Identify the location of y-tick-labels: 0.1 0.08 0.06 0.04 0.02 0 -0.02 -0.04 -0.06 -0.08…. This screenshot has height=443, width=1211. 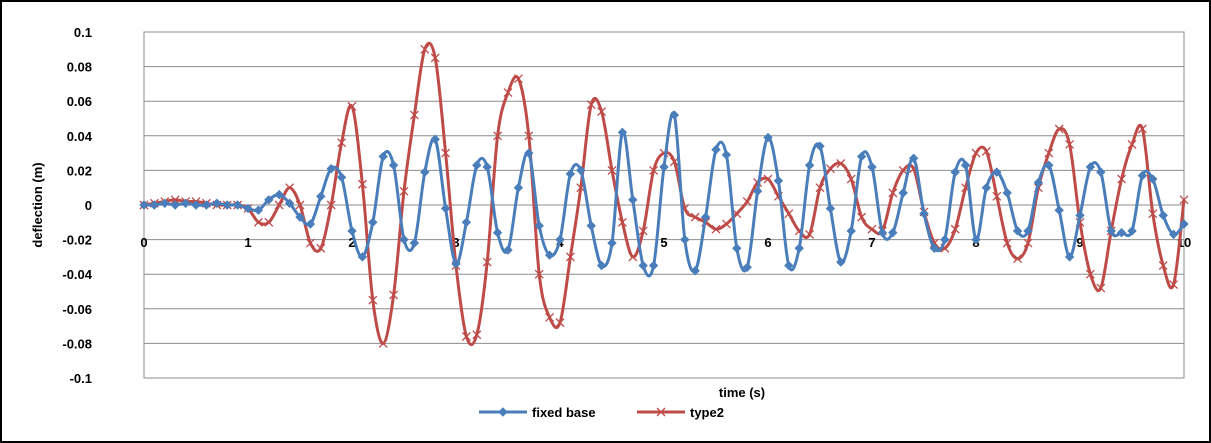
(77, 205).